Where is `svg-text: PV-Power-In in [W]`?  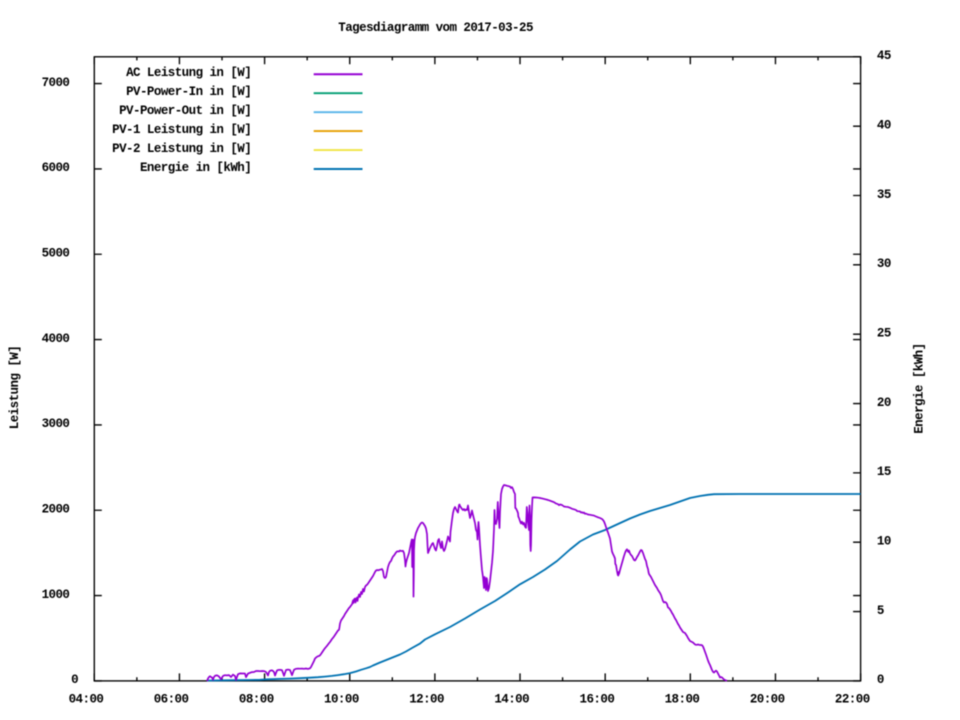
svg-text: PV-Power-In in [W] is located at coordinates (188, 92).